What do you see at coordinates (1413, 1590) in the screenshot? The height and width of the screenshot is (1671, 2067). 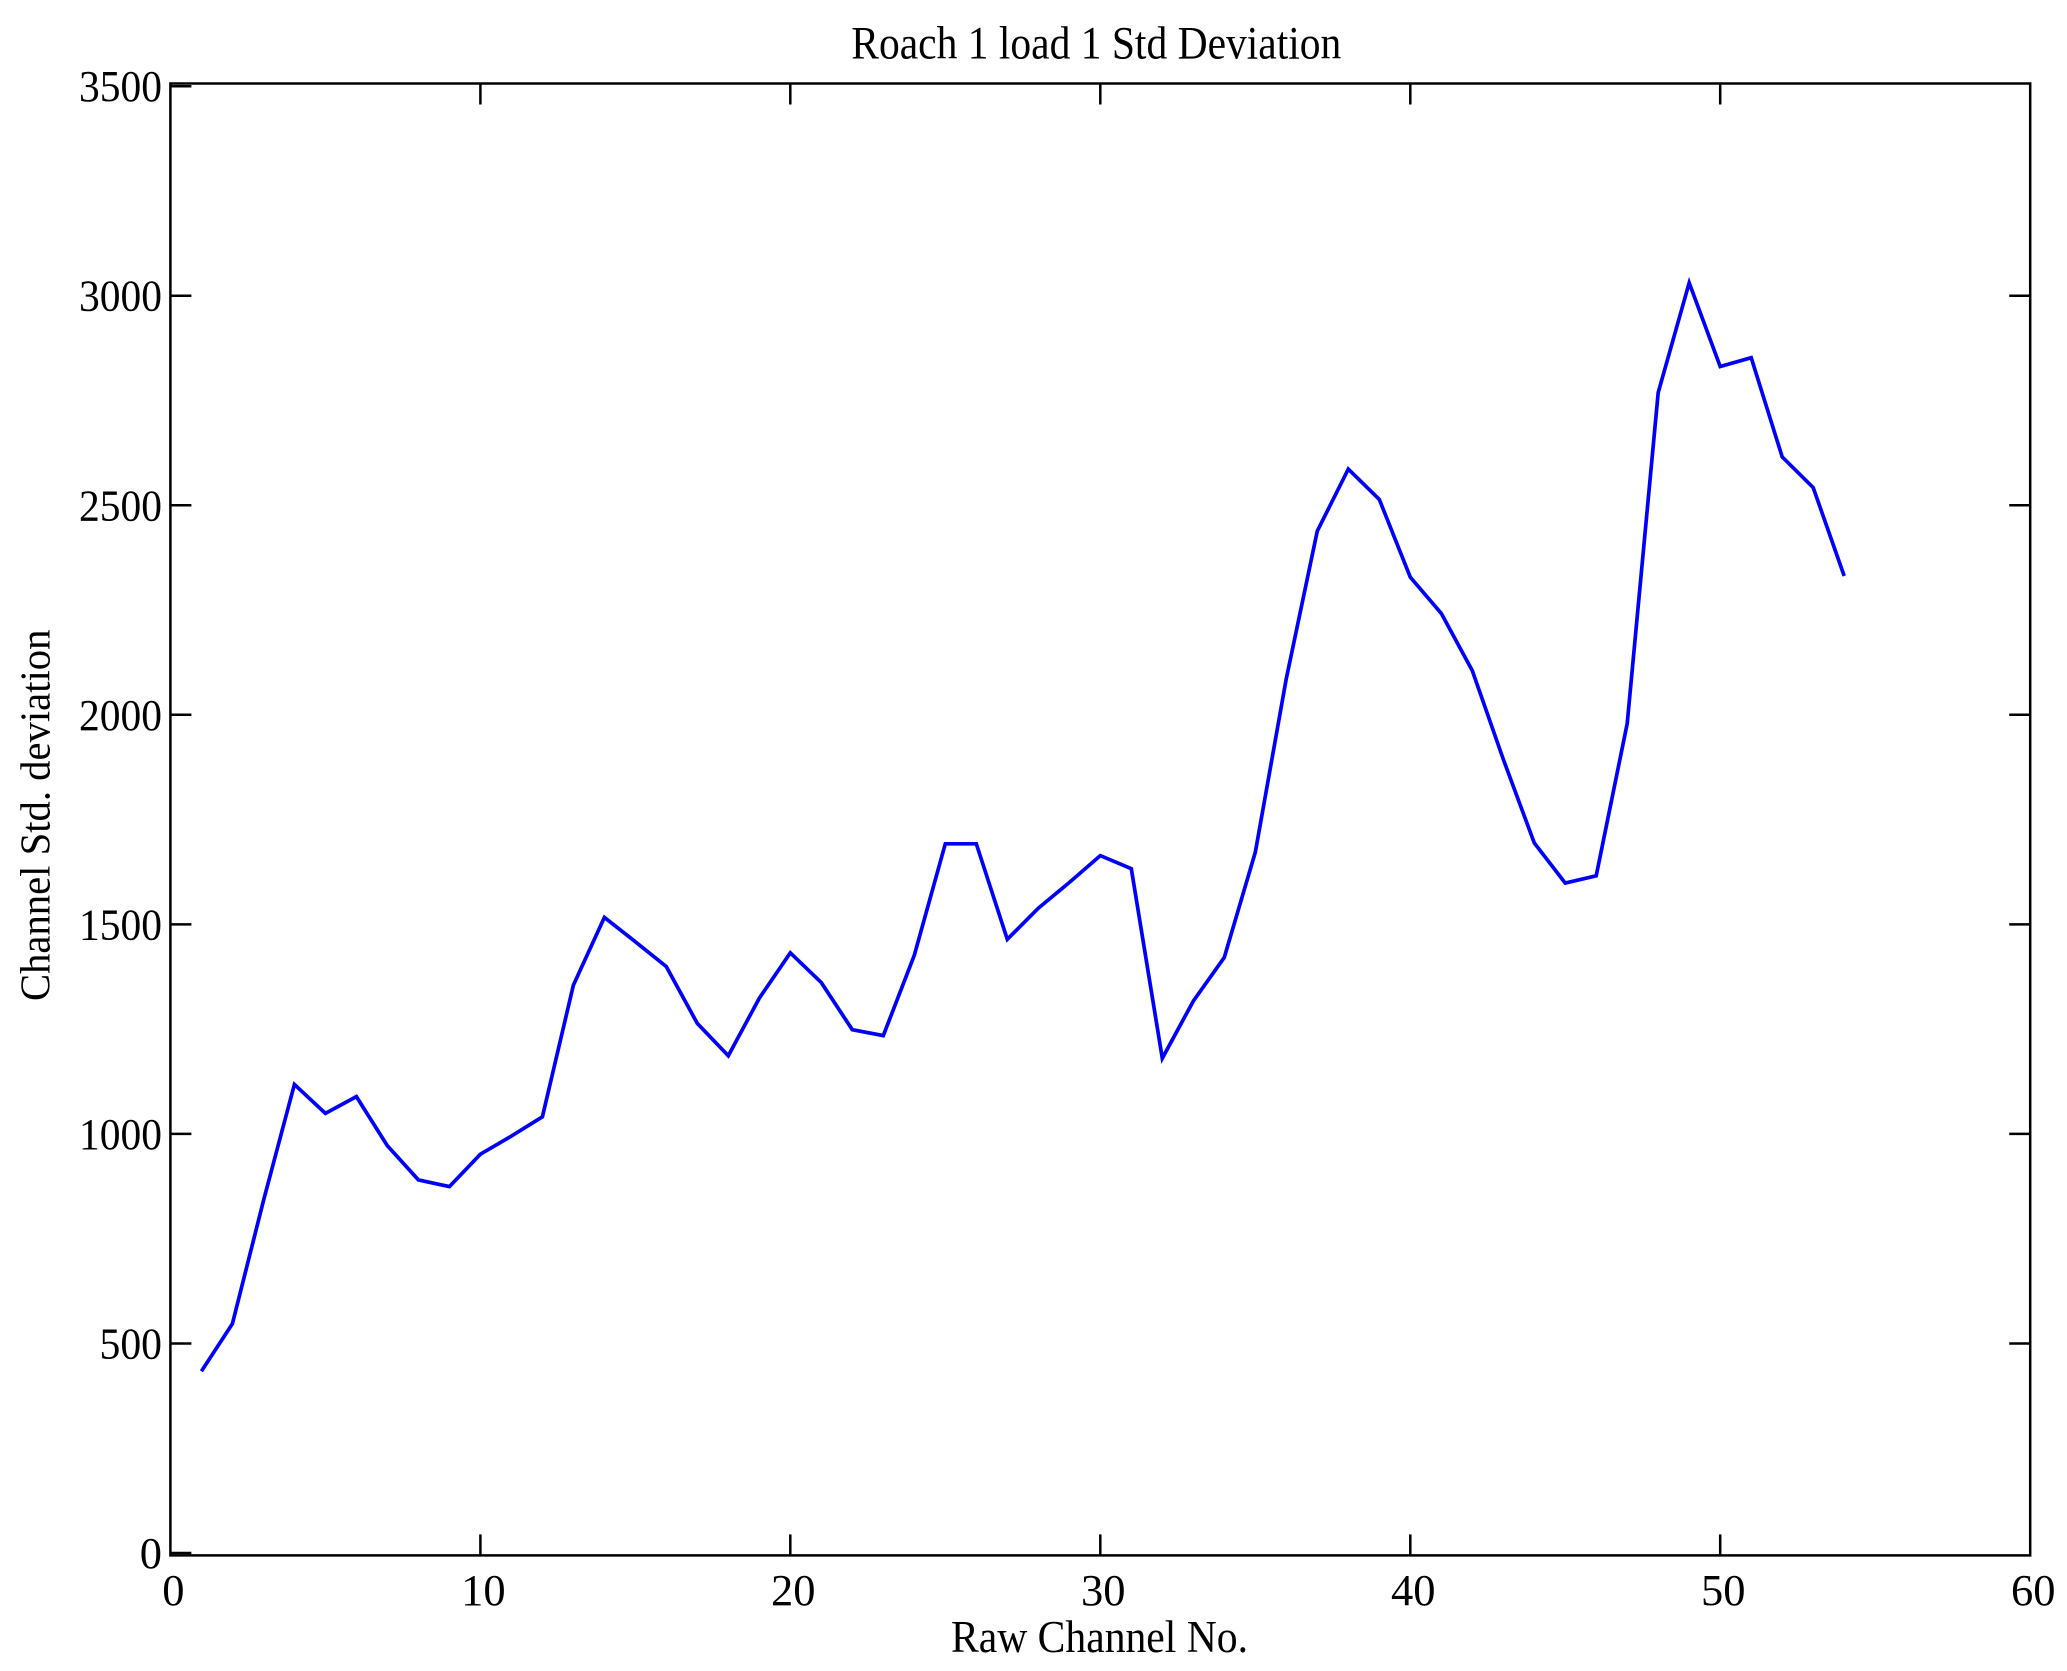 I see `svg-text: 40` at bounding box center [1413, 1590].